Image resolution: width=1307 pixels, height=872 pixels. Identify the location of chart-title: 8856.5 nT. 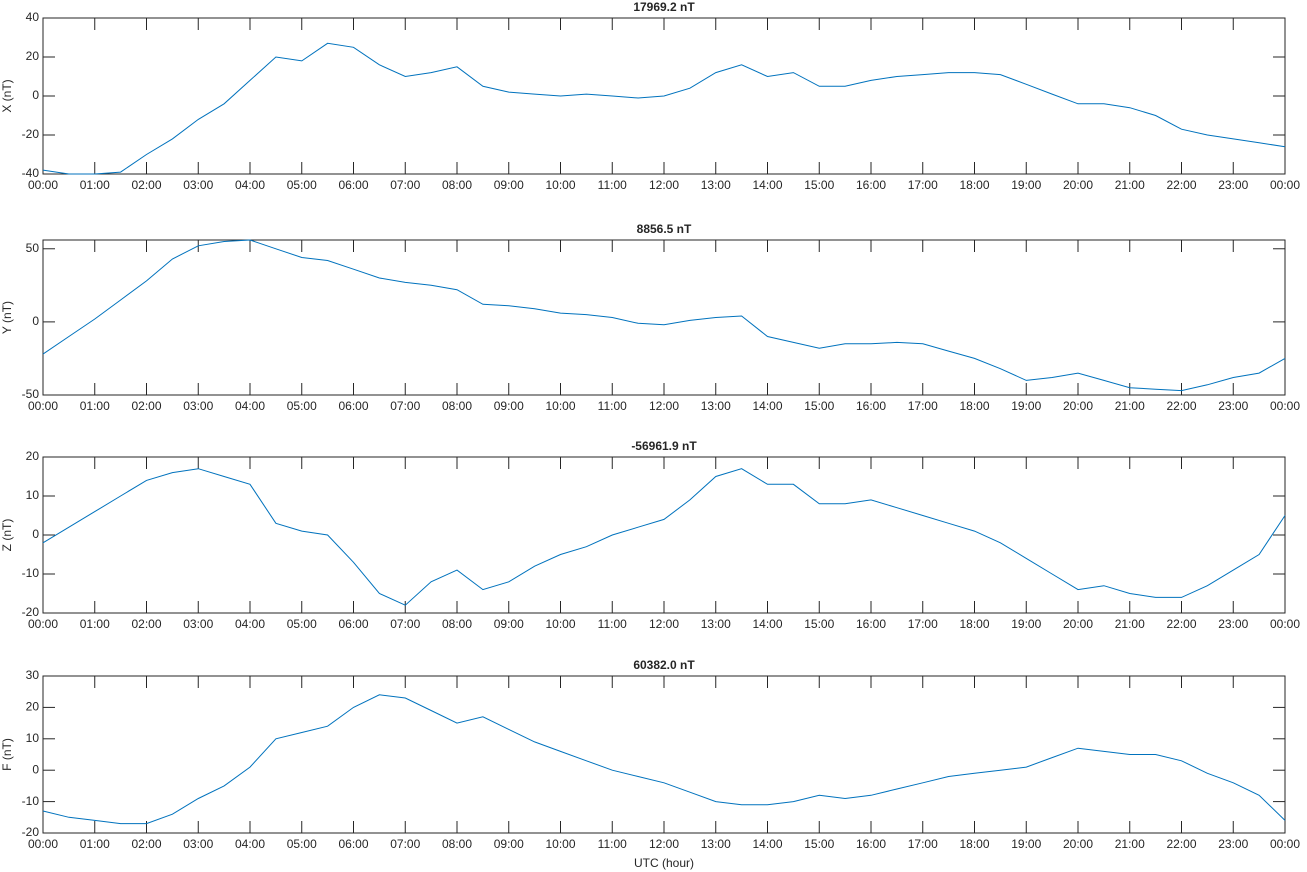
(664, 229).